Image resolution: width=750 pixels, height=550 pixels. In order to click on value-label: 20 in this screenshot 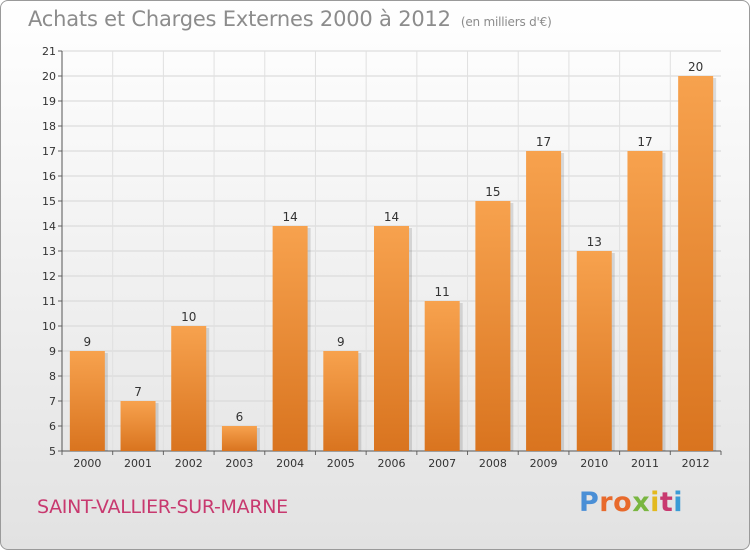, I will do `click(695, 67)`.